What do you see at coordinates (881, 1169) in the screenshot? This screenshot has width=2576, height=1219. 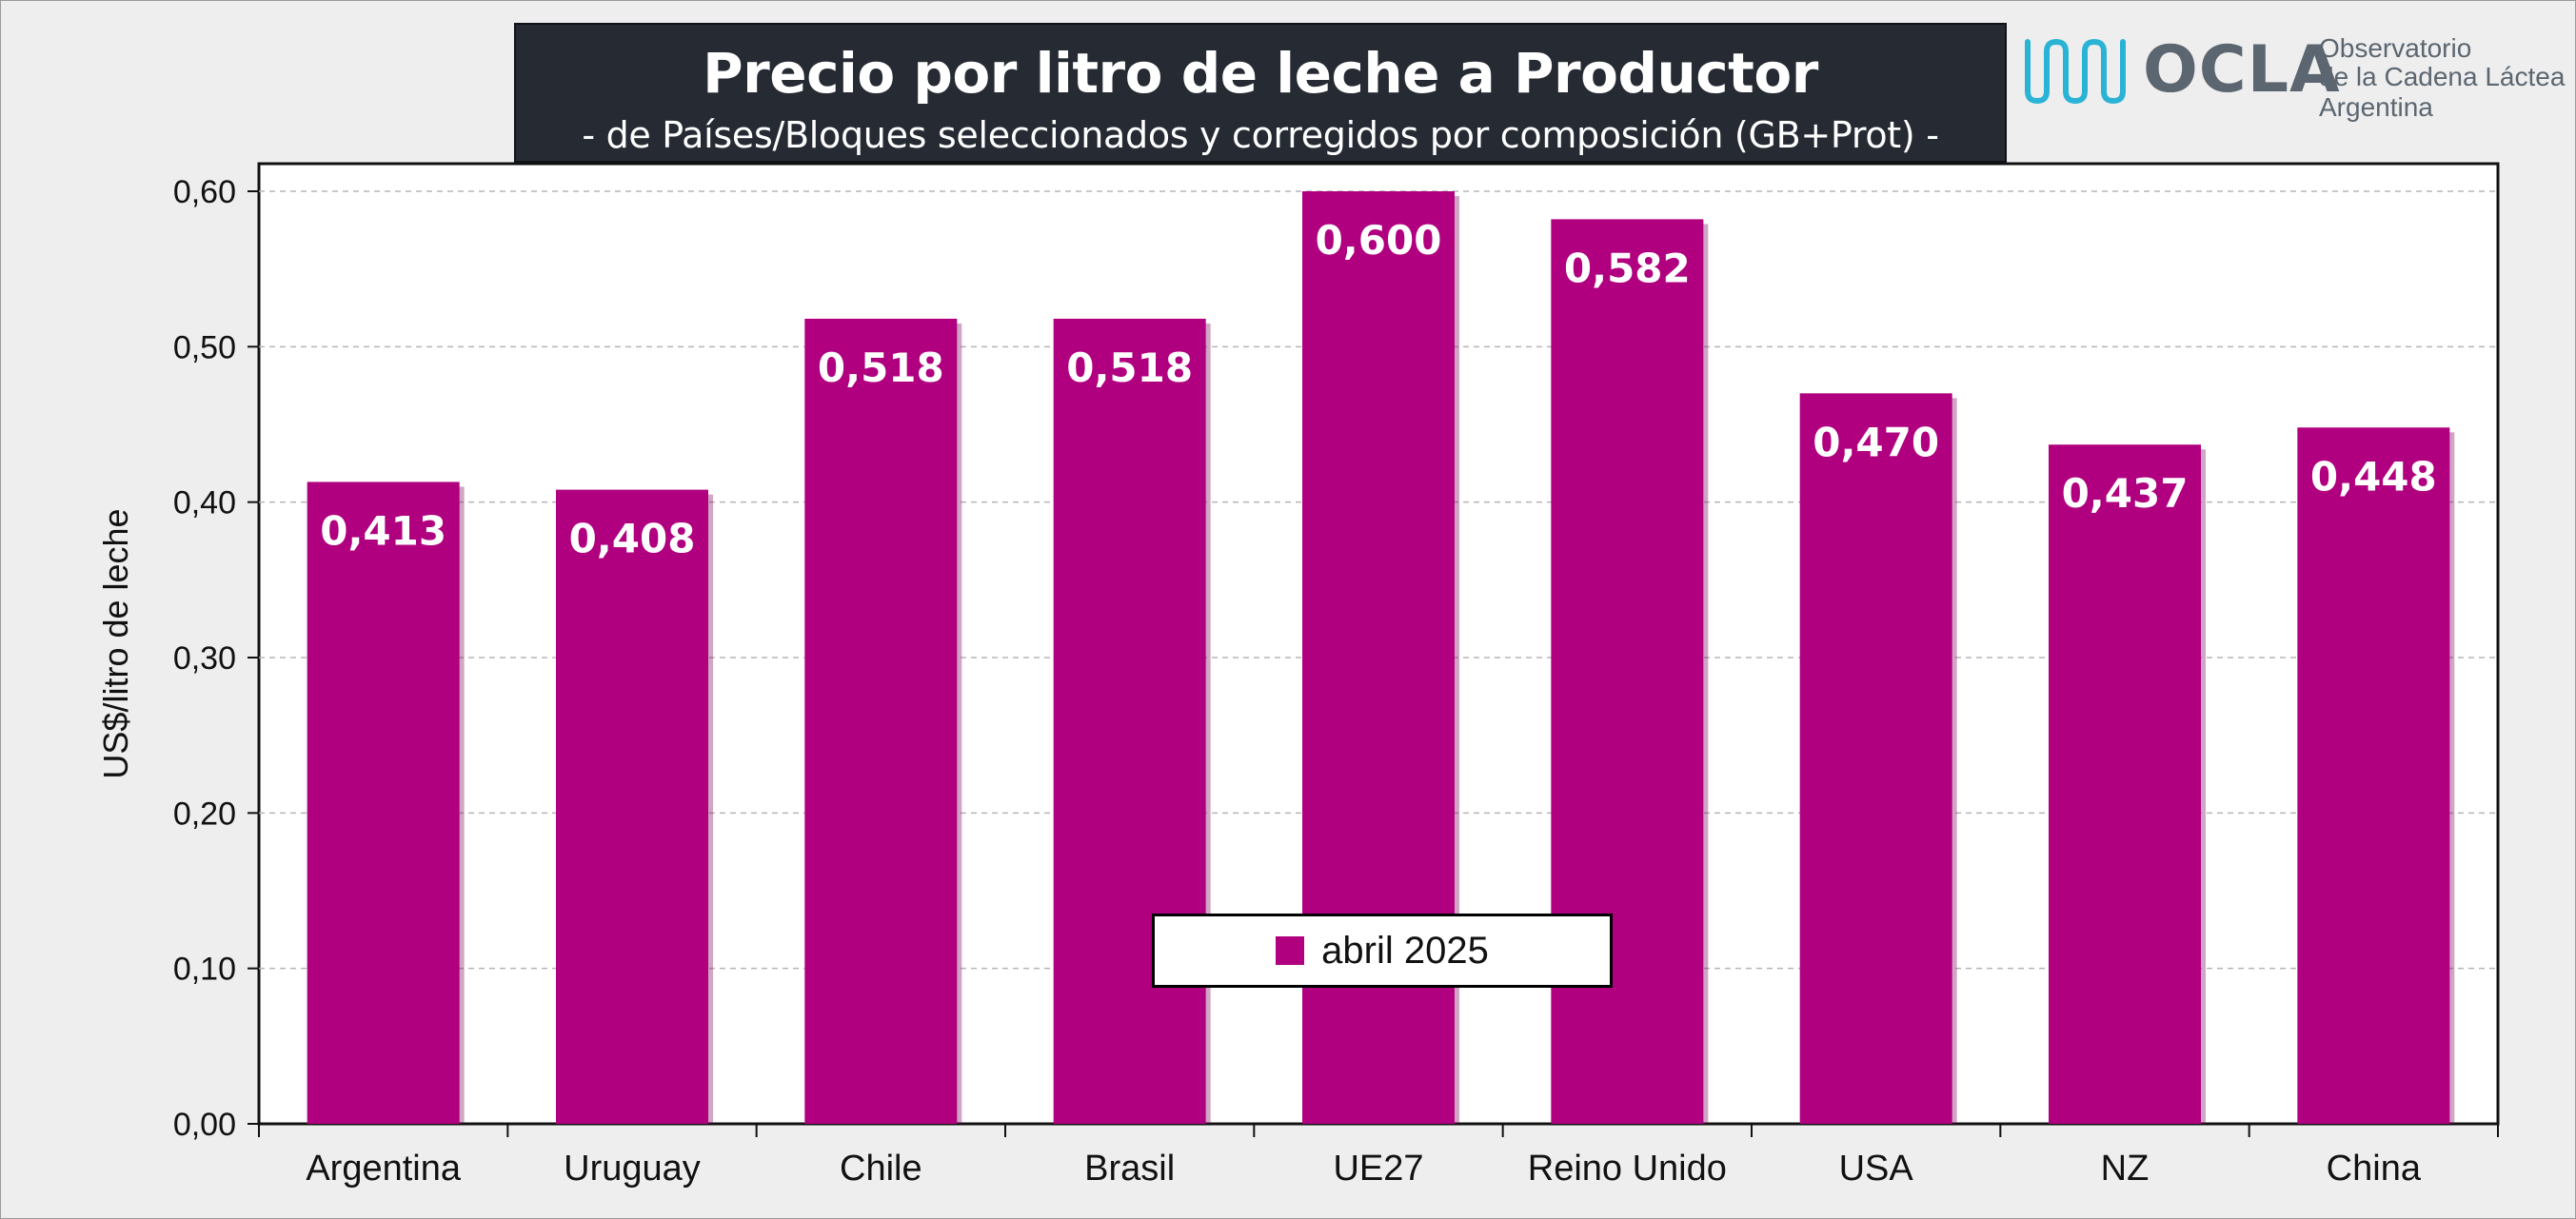 I see `x-tick-label: Chile` at bounding box center [881, 1169].